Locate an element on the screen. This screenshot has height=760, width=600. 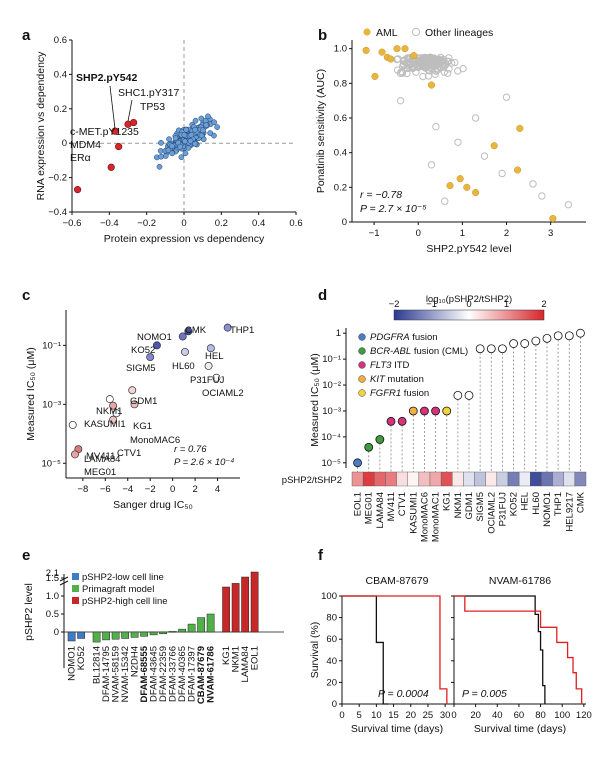
b-ytick-label: 0.4 is located at coordinates (340, 153).